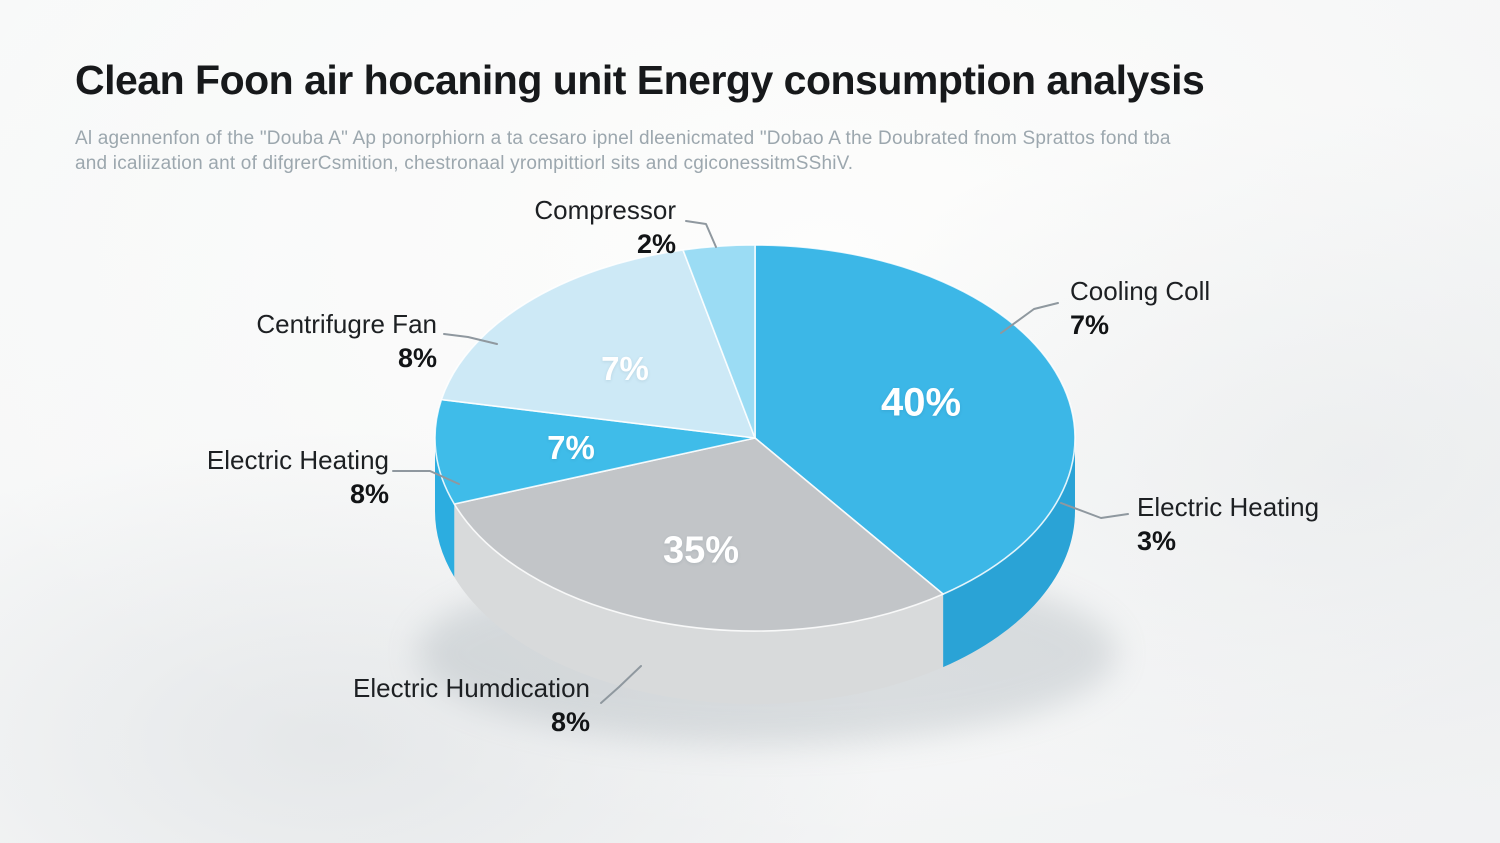 This screenshot has height=843, width=1500. What do you see at coordinates (440, 705) in the screenshot?
I see `callout-electric-humdication: Electric Humdication 8%` at bounding box center [440, 705].